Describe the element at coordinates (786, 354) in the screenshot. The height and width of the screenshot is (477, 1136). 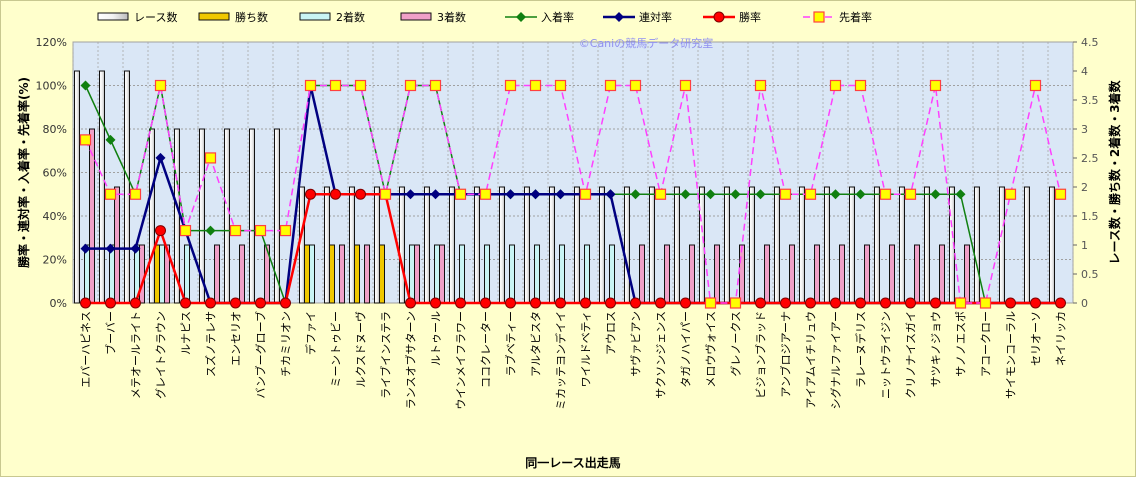
I see `x-tick-label: アンブロジアーナ` at that location.